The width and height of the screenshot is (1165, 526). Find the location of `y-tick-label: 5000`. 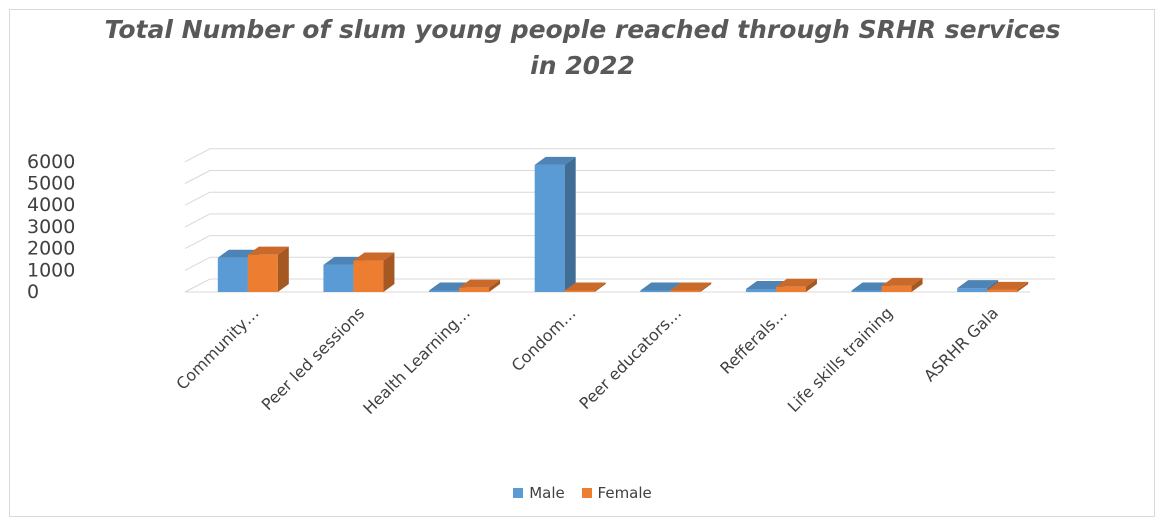

y-tick-label: 5000 is located at coordinates (51, 184).